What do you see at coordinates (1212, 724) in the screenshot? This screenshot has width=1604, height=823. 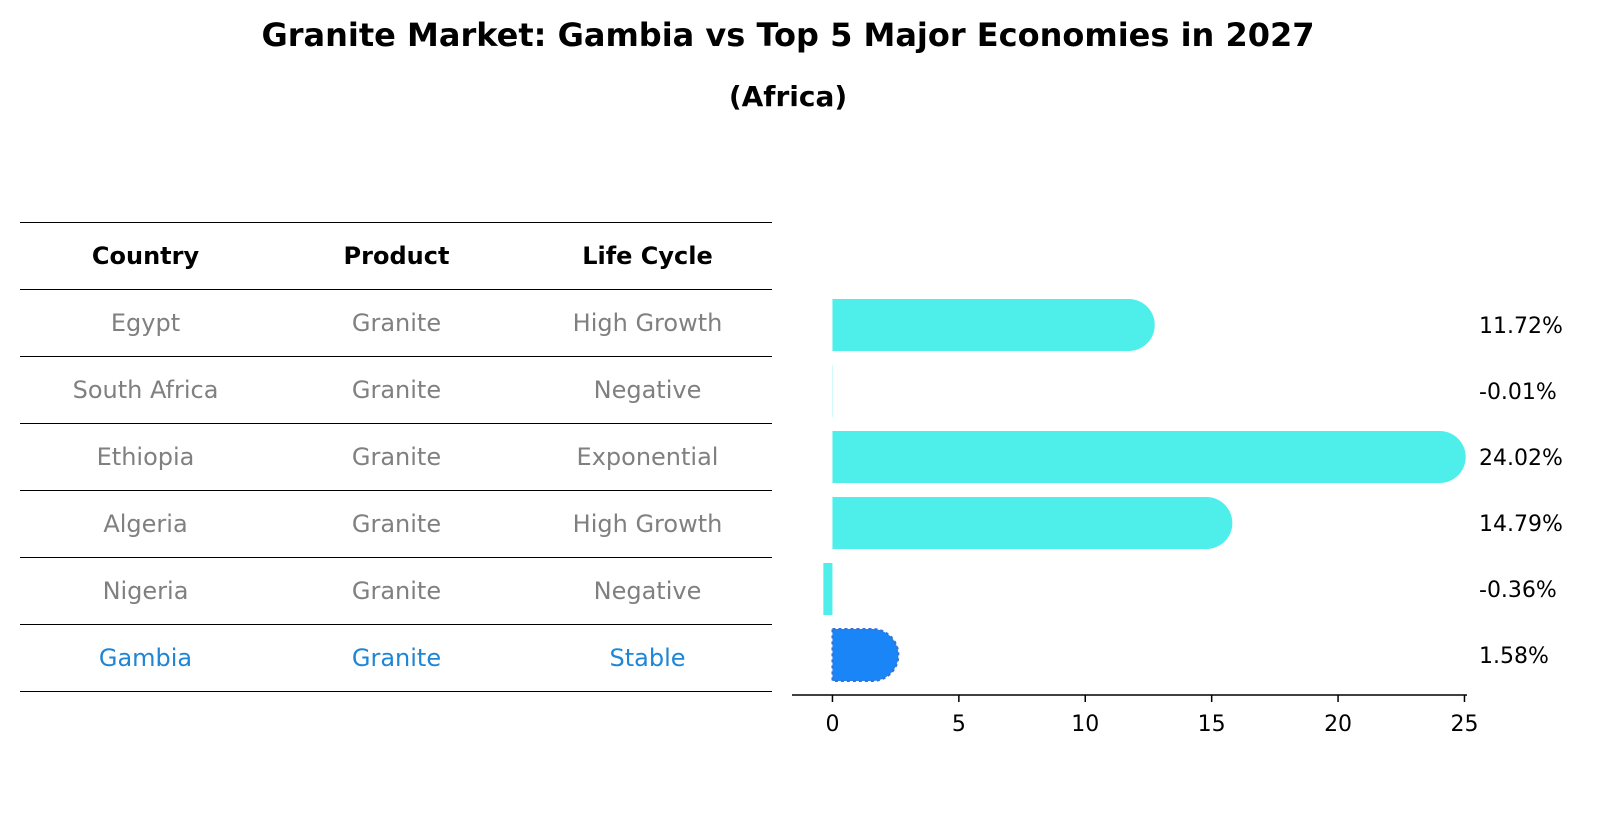 I see `x-tick-label: 15` at bounding box center [1212, 724].